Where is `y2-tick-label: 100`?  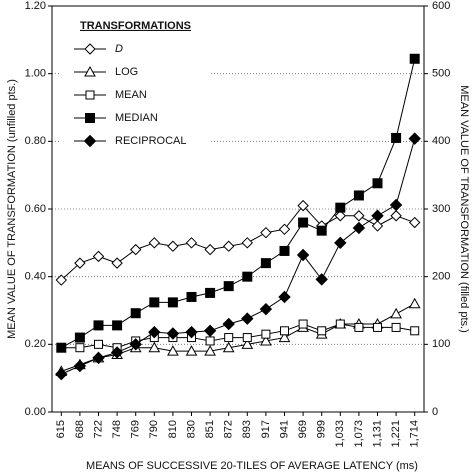
y2-tick-label: 100 is located at coordinates (441, 344).